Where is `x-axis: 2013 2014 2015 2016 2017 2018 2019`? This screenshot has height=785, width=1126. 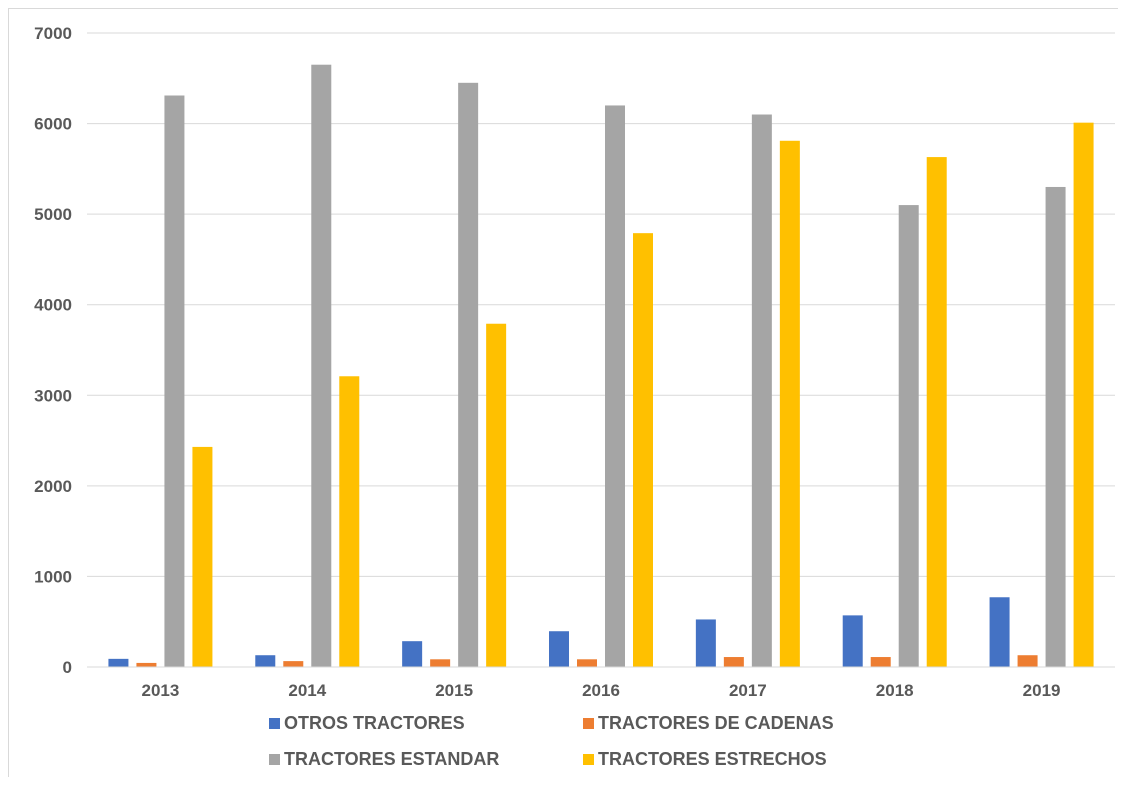 x-axis: 2013 2014 2015 2016 2017 2018 2019 is located at coordinates (601, 683).